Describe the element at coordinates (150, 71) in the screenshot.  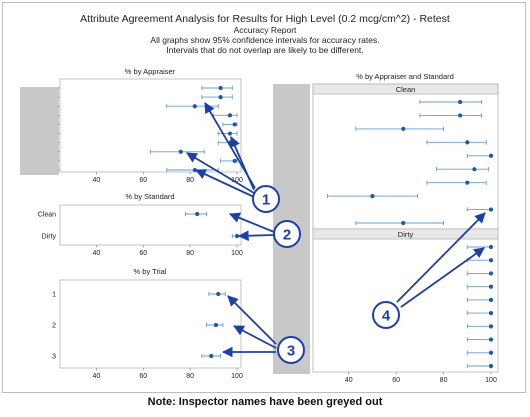
I see `appraiser-panel-title: % by Appraiser` at that location.